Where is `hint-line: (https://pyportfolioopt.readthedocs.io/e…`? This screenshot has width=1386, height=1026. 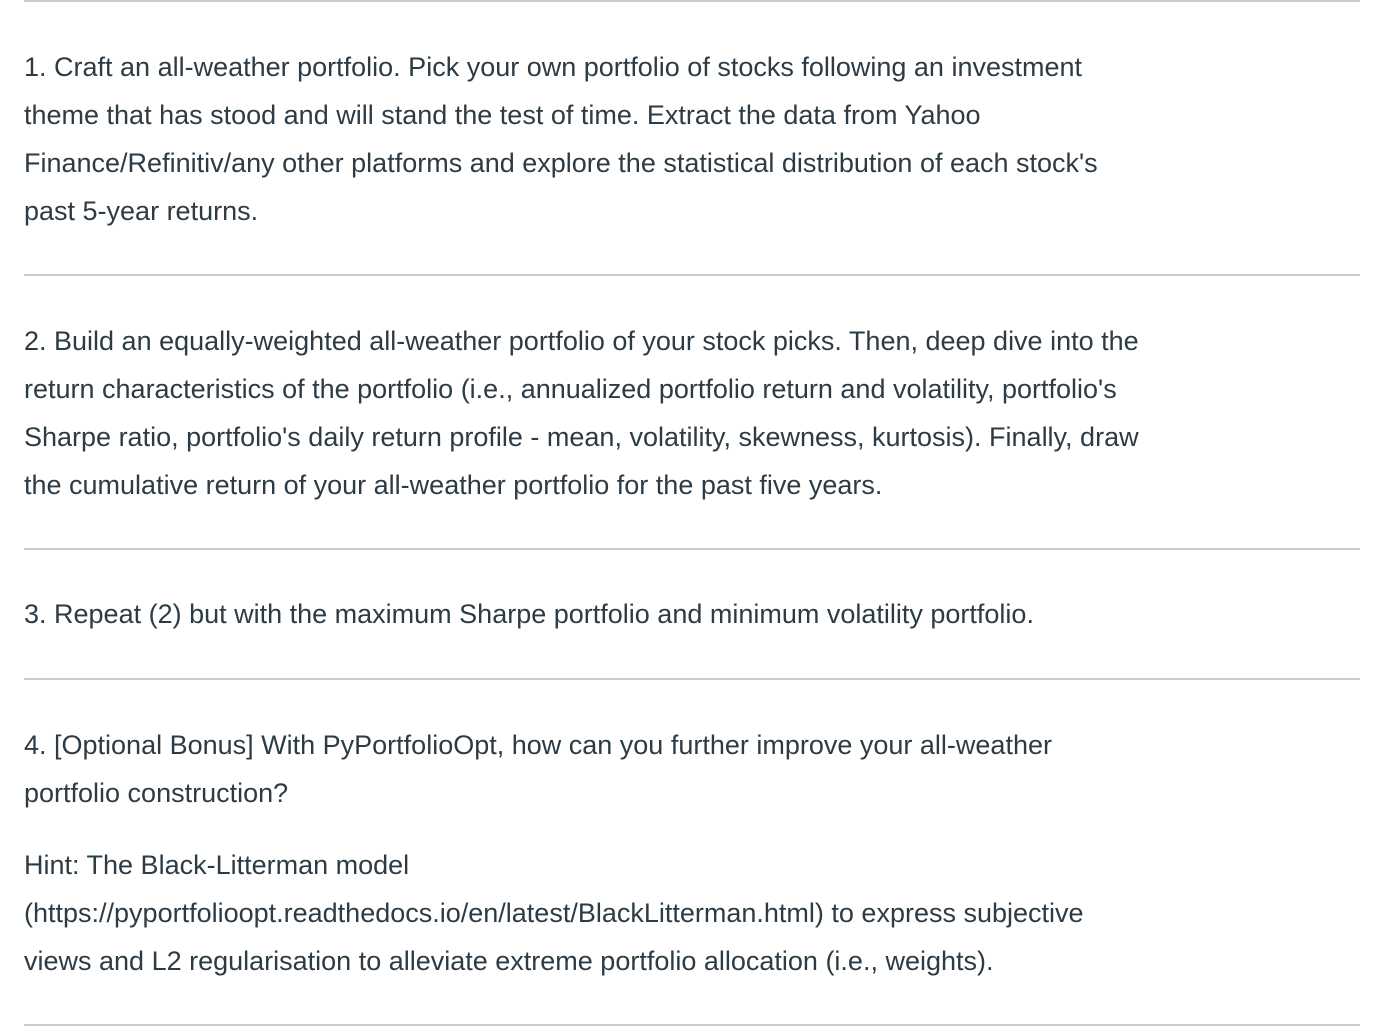 hint-line: (https://pyportfolioopt.readthedocs.io/e… is located at coordinates (554, 913).